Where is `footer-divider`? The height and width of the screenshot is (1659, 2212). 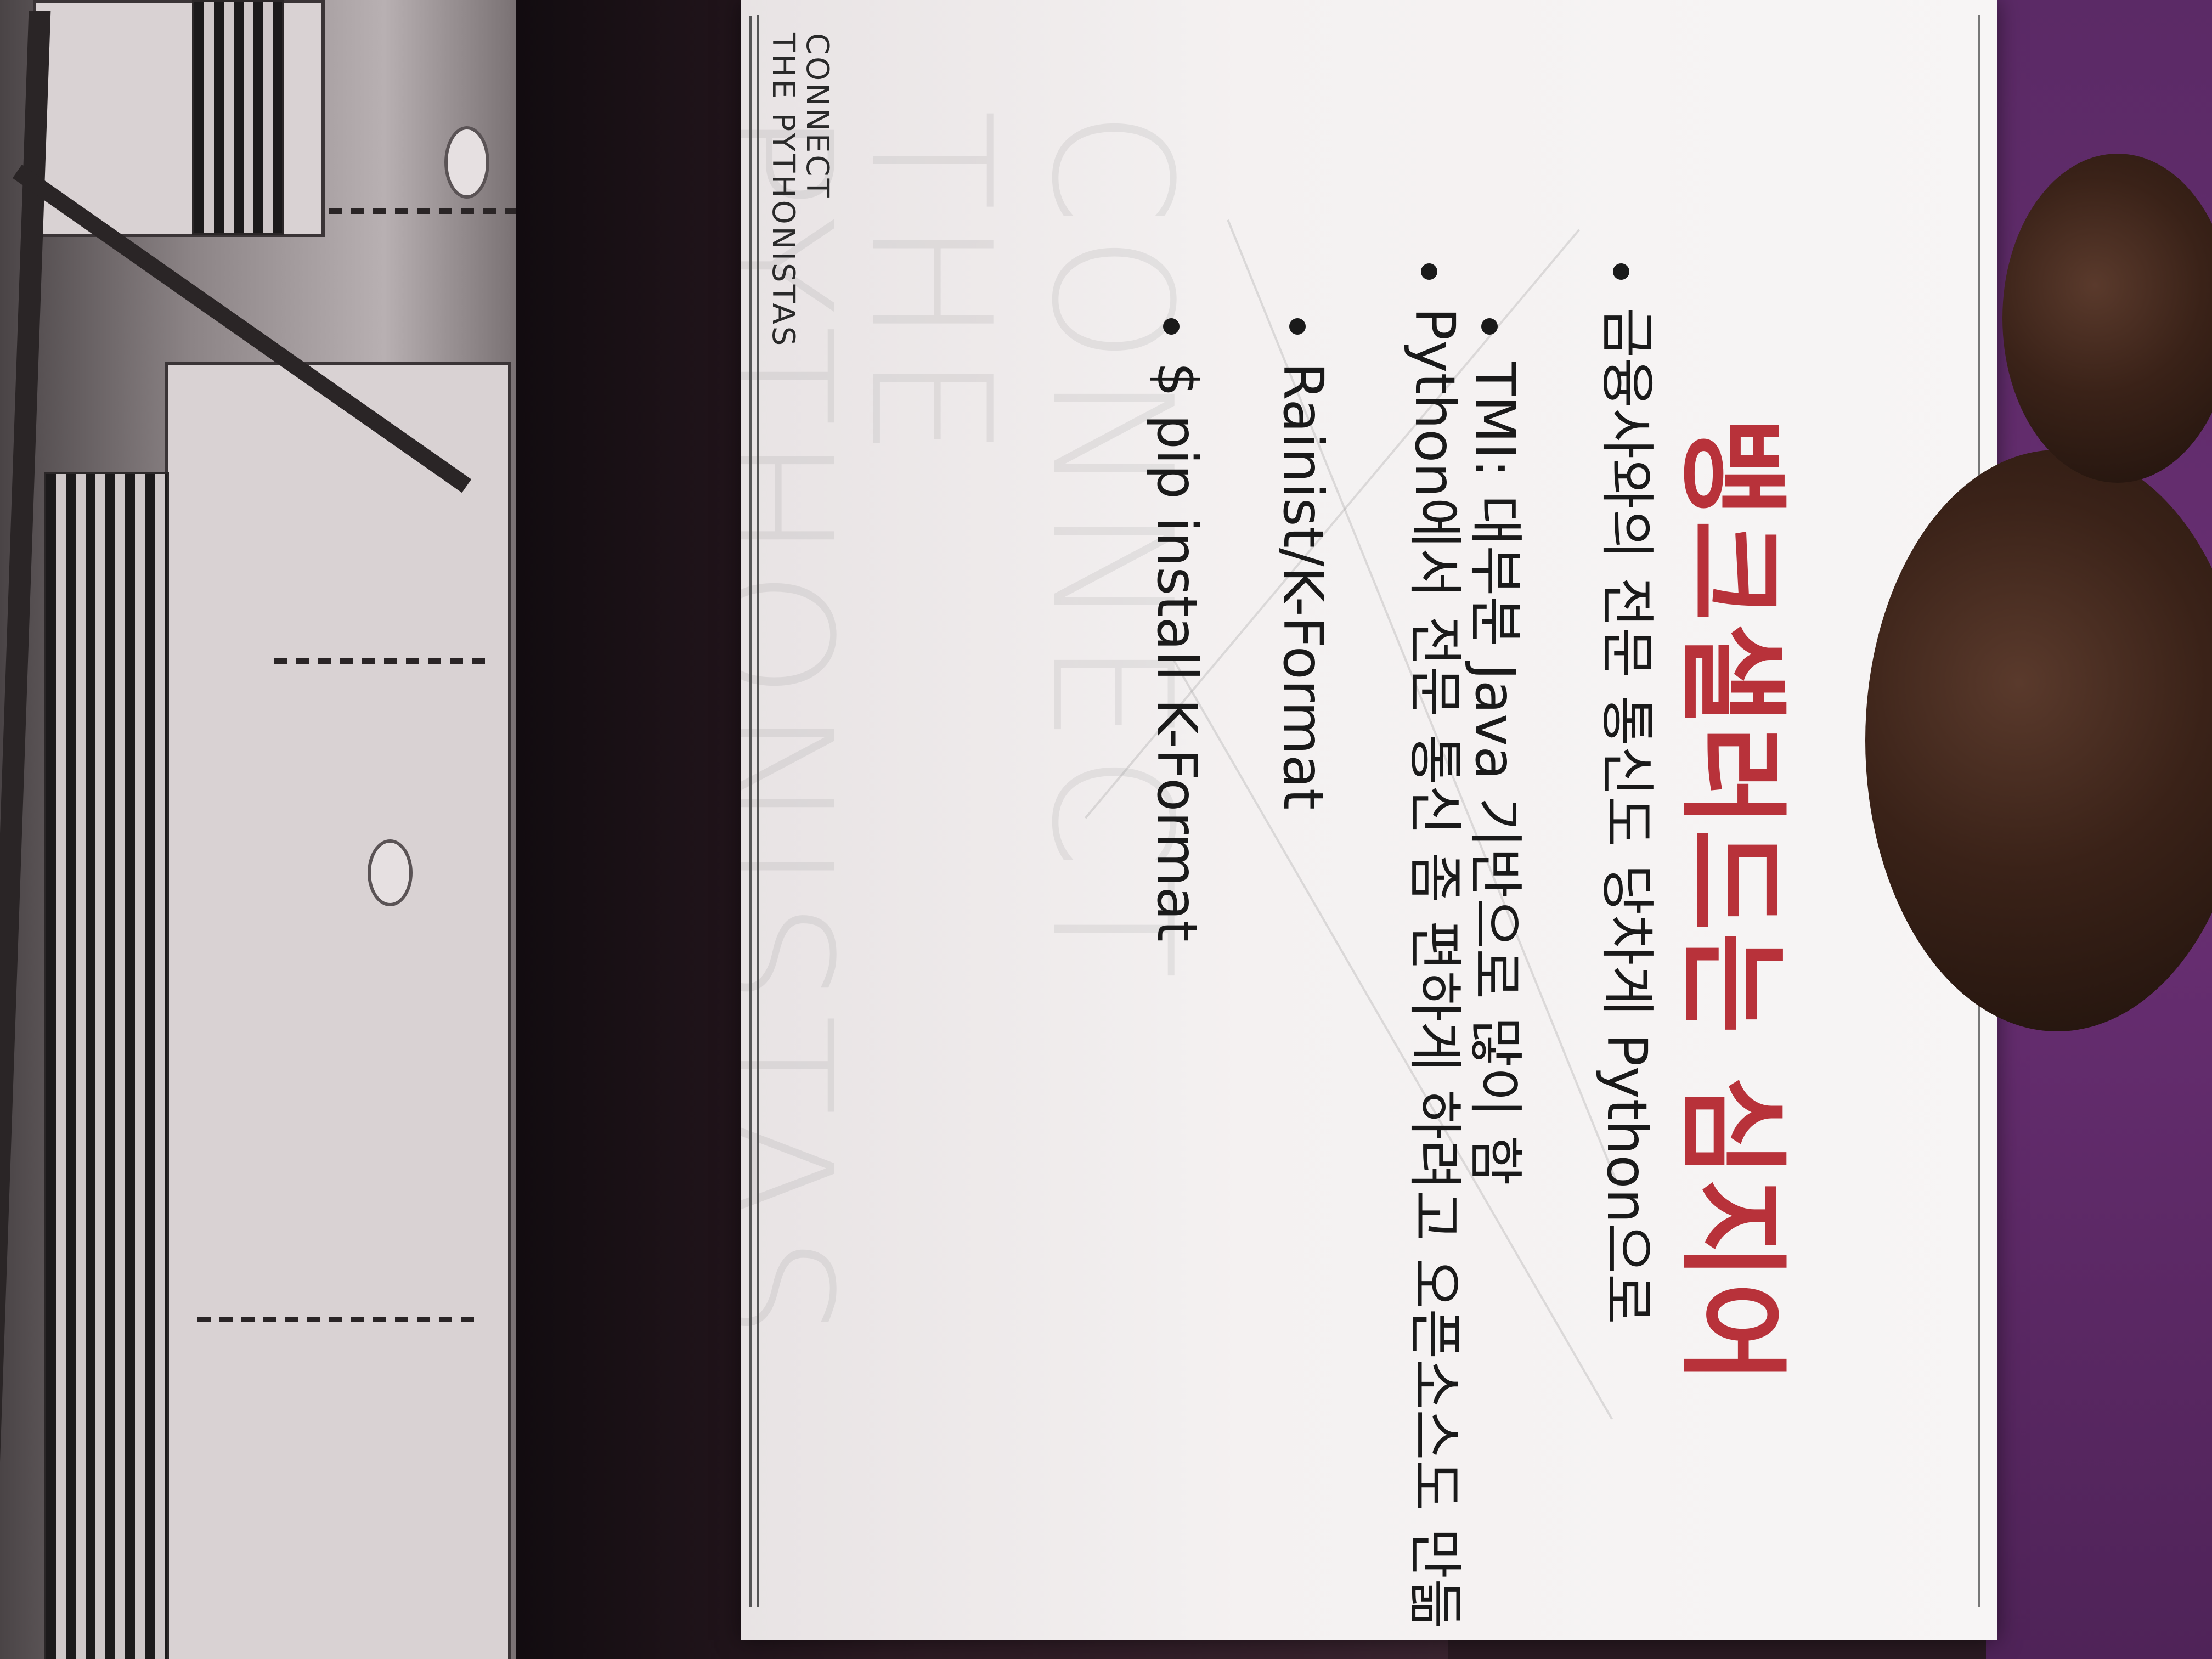
footer-divider is located at coordinates (751, 811).